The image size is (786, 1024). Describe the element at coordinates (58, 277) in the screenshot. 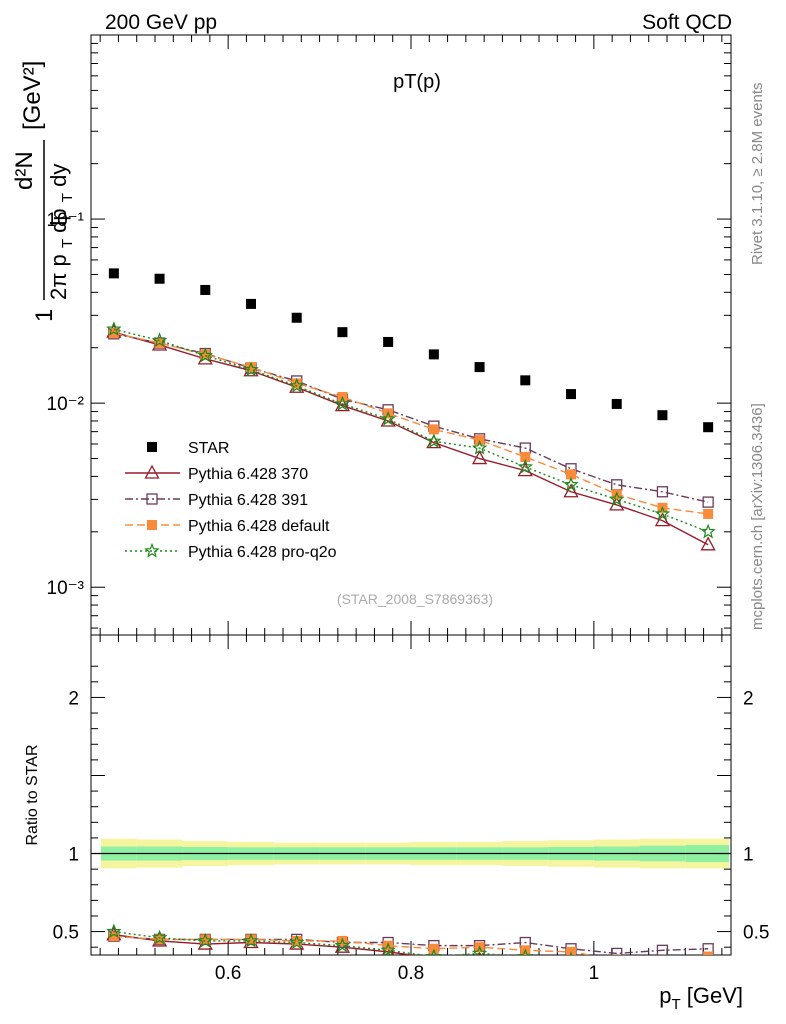

I see `ylabel-den-prefix: 2π p` at that location.